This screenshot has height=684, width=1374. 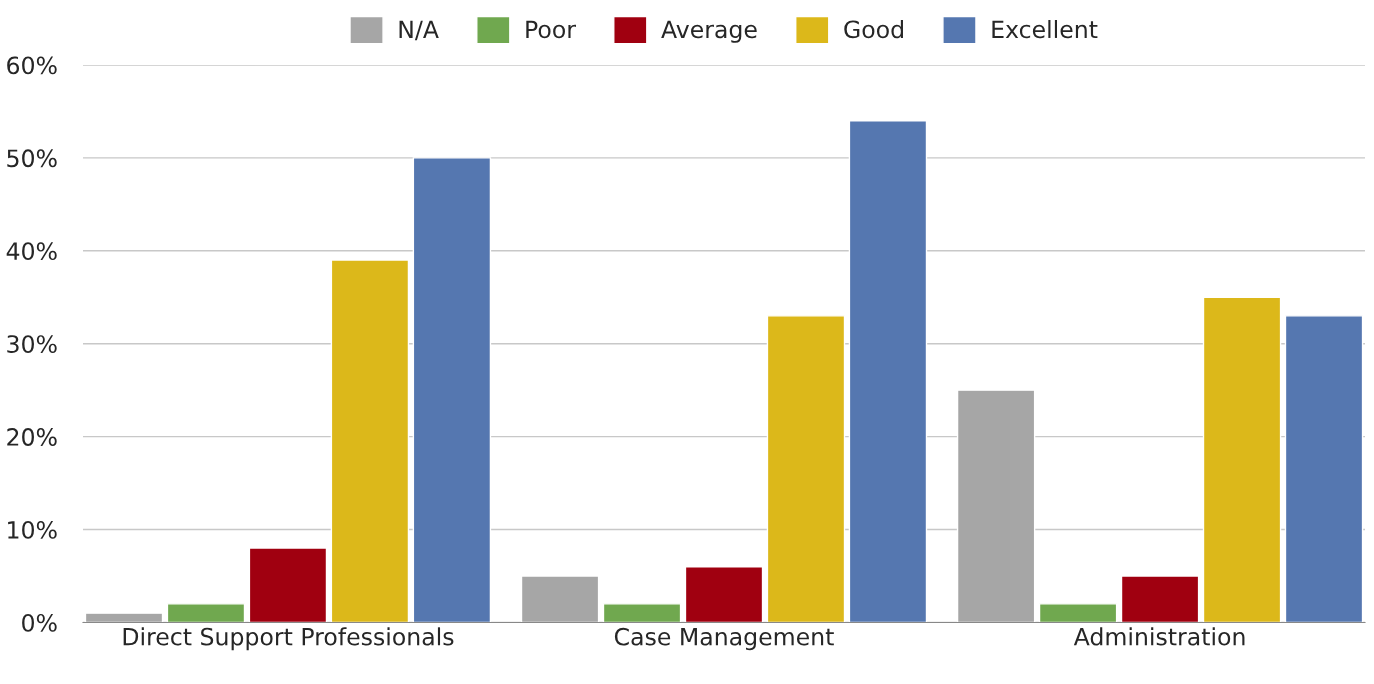 I want to click on legend-label: N/A, so click(x=419, y=30).